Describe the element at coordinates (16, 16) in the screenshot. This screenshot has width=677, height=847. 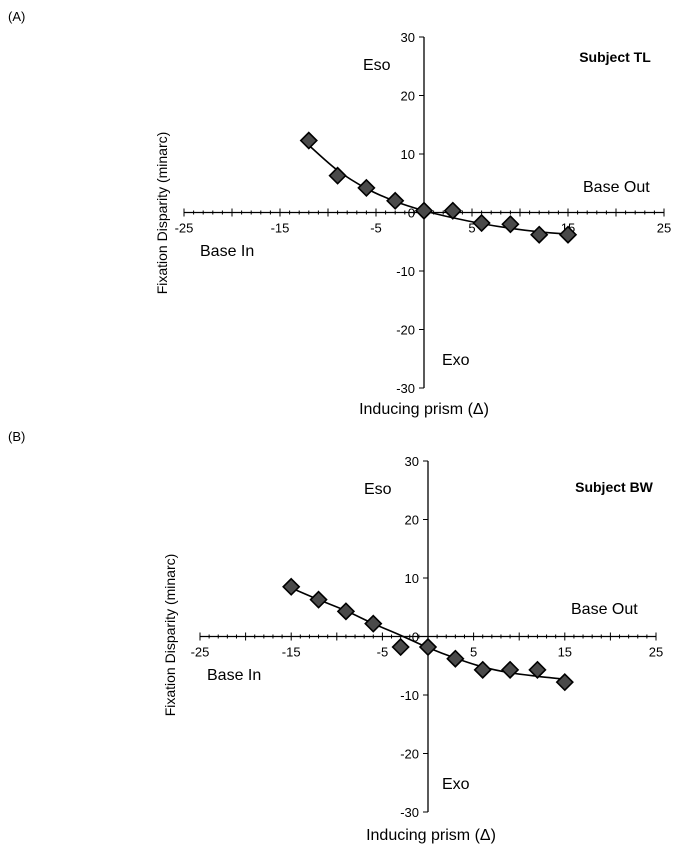
I see `panel-label: (A)` at that location.